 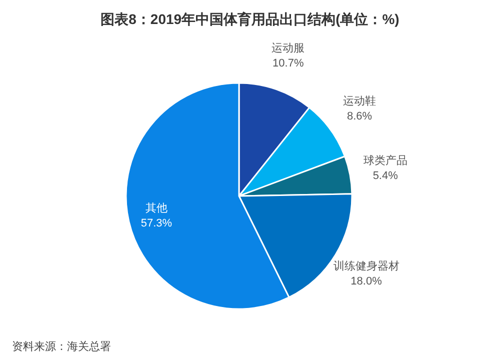 What do you see at coordinates (385, 161) in the screenshot?
I see `slice-label: 球类产品` at bounding box center [385, 161].